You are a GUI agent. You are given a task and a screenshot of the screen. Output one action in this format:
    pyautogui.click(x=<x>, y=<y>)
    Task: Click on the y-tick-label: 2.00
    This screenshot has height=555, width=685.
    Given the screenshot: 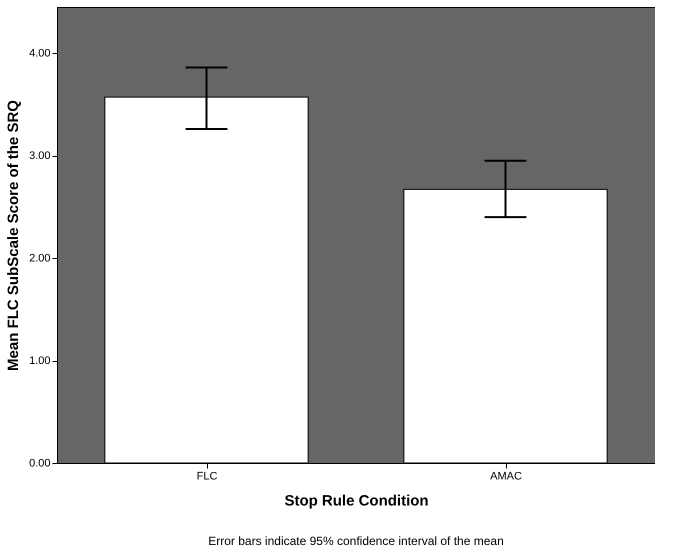 What is the action you would take?
    pyautogui.click(x=39, y=258)
    